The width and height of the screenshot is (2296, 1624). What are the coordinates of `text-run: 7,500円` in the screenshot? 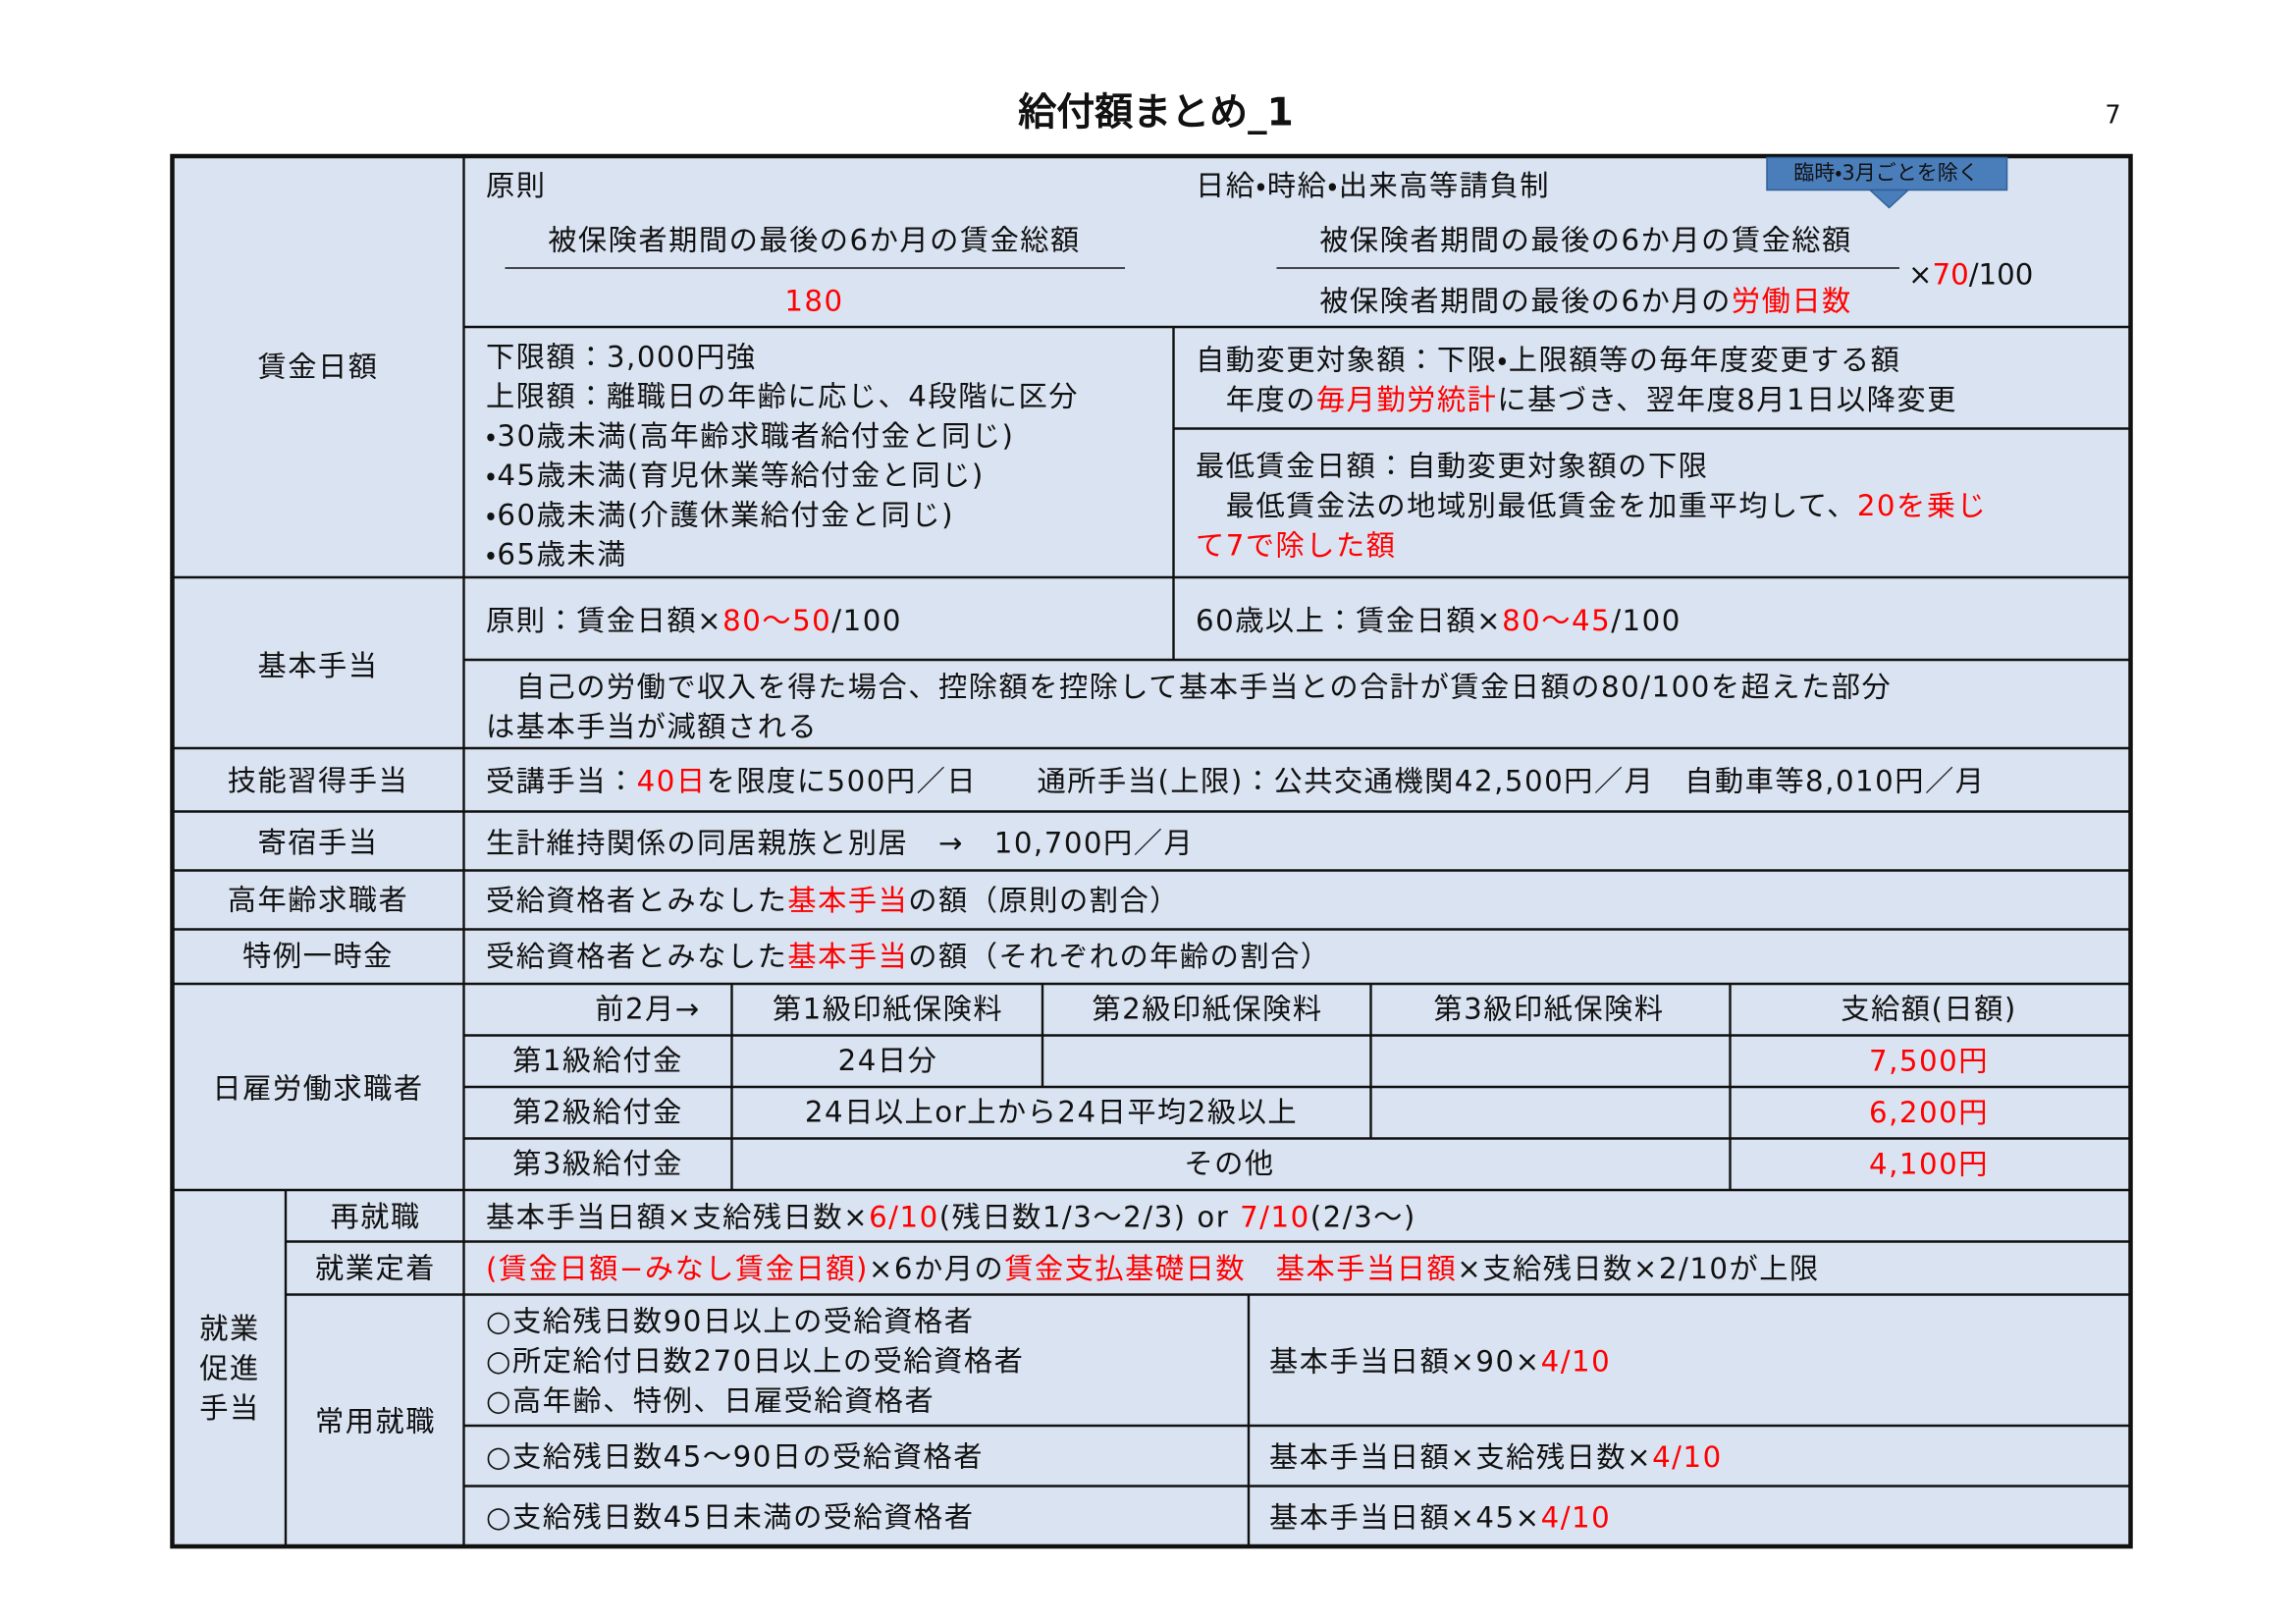 It's located at (1929, 1060).